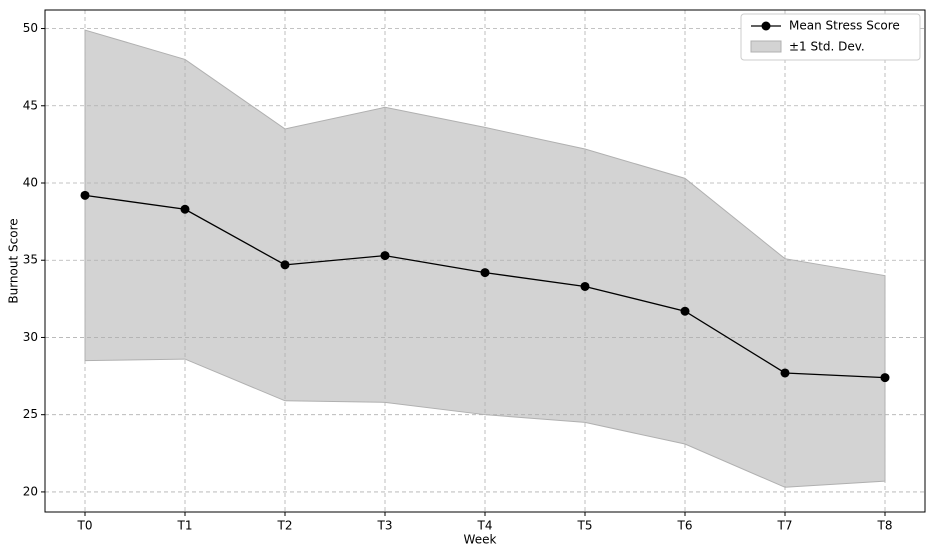 This screenshot has width=935, height=558. I want to click on y-tick-label: 40, so click(30, 182).